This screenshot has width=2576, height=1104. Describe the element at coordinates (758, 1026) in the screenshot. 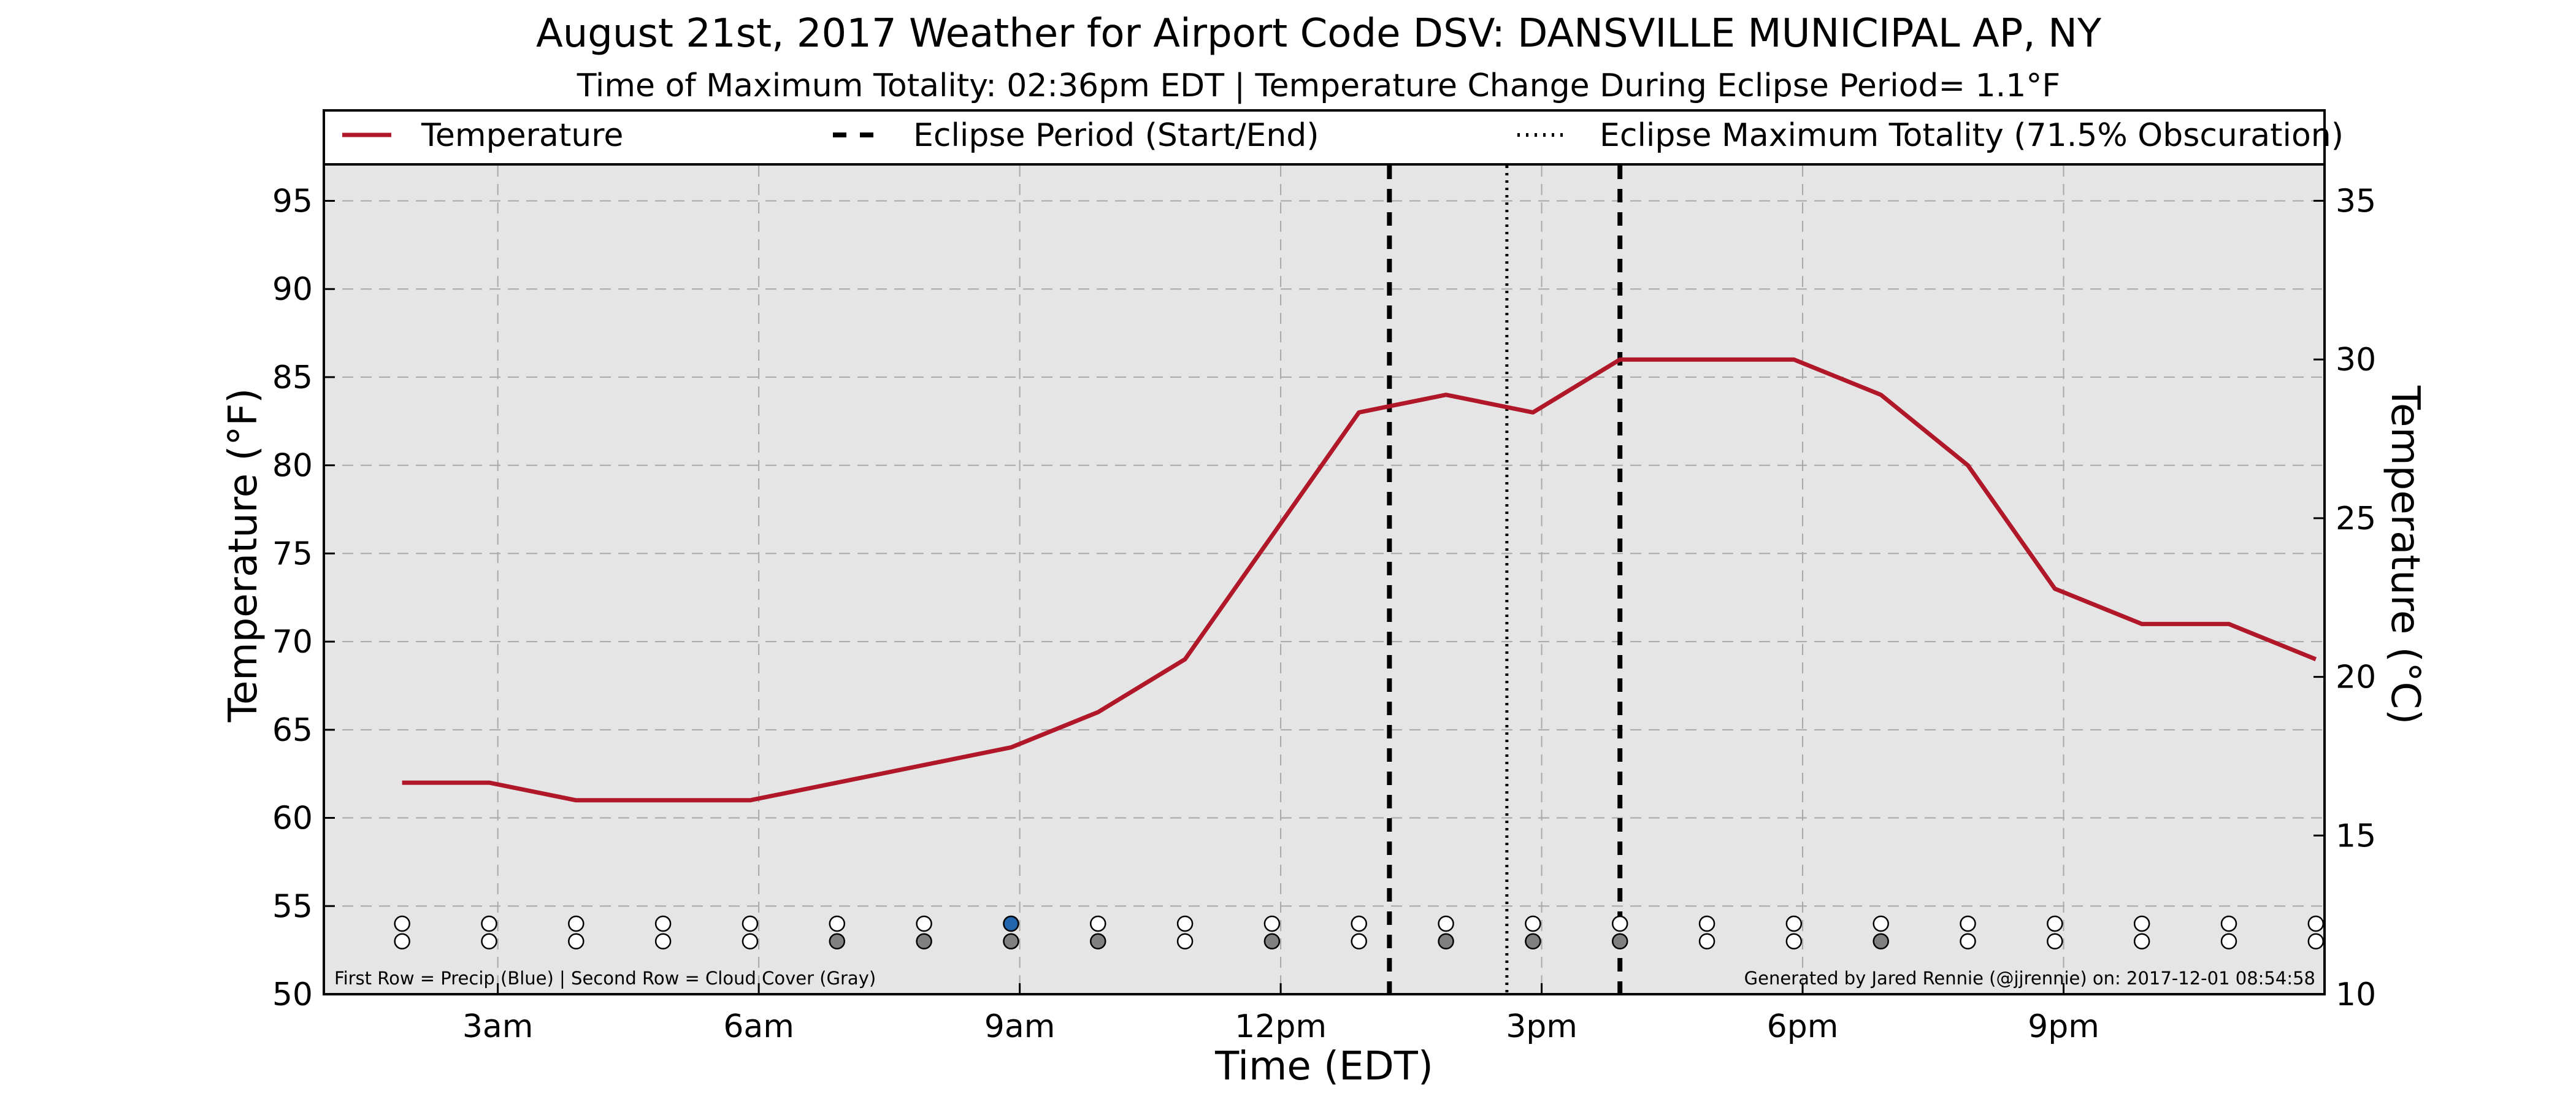

I see `x-tick-label: 6am` at that location.